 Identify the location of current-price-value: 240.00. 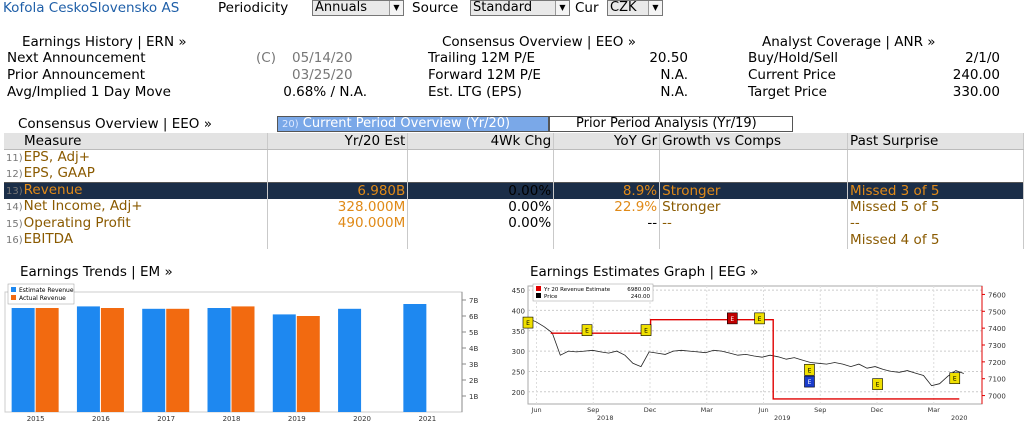
(976, 75).